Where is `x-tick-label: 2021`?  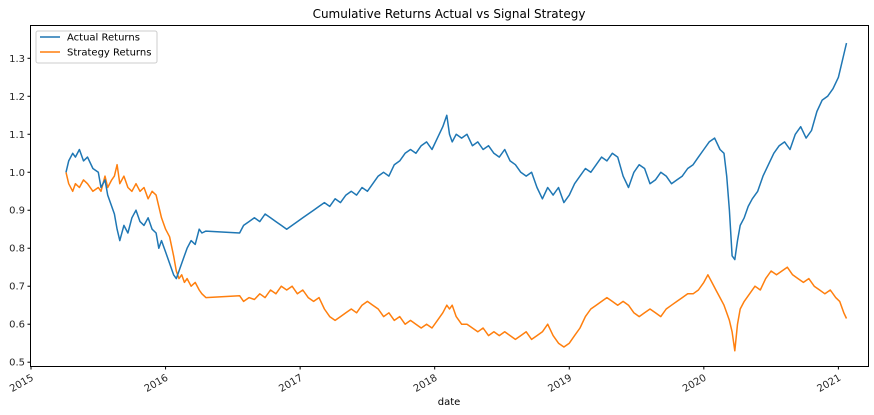 x-tick-label: 2021 is located at coordinates (830, 384).